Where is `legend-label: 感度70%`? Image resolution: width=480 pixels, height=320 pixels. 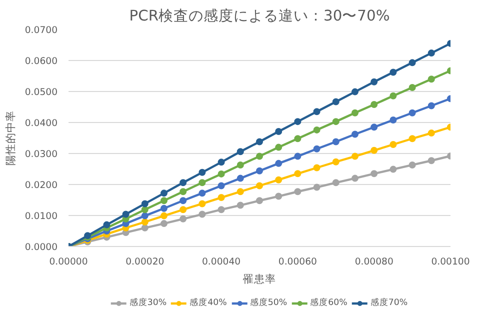 legend-label: 感度70% is located at coordinates (389, 303).